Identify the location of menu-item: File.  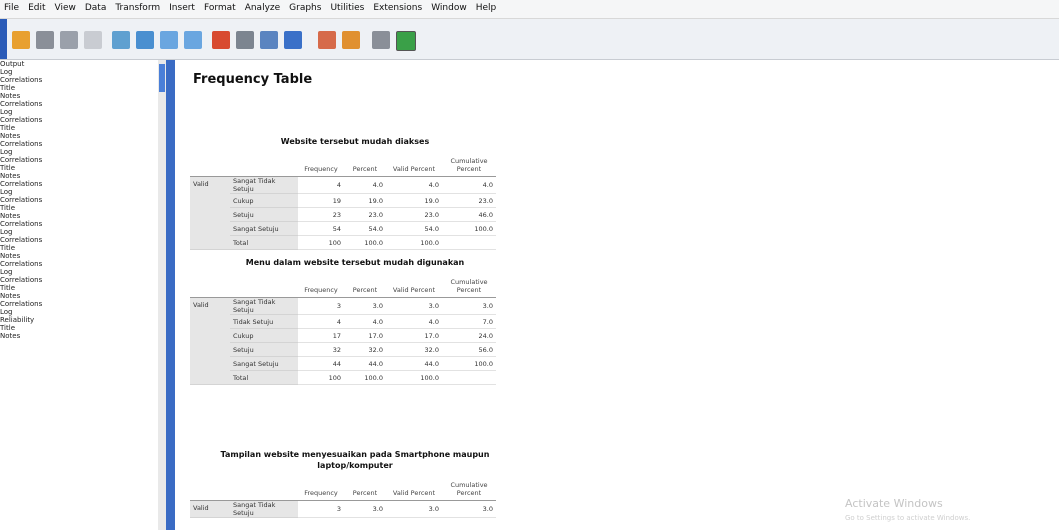
(12, 8).